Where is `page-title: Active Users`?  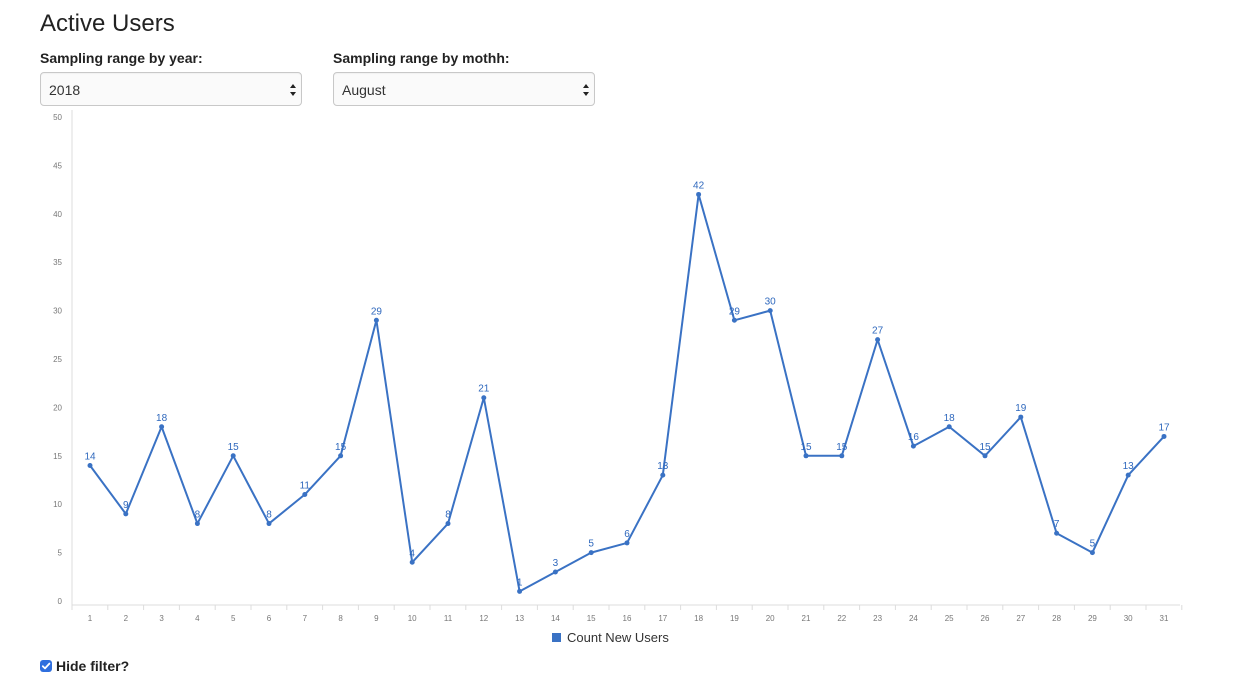 page-title: Active Users is located at coordinates (107, 23).